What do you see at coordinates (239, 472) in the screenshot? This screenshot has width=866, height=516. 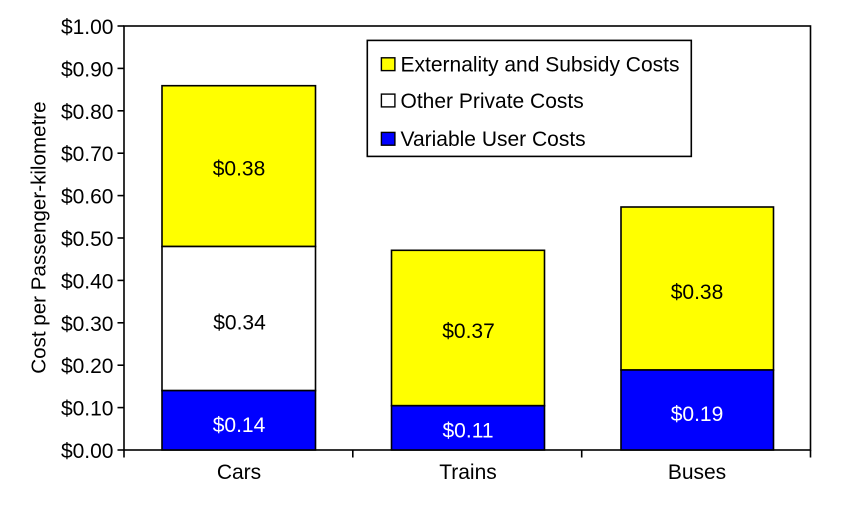 I see `svg-text: Cars` at bounding box center [239, 472].